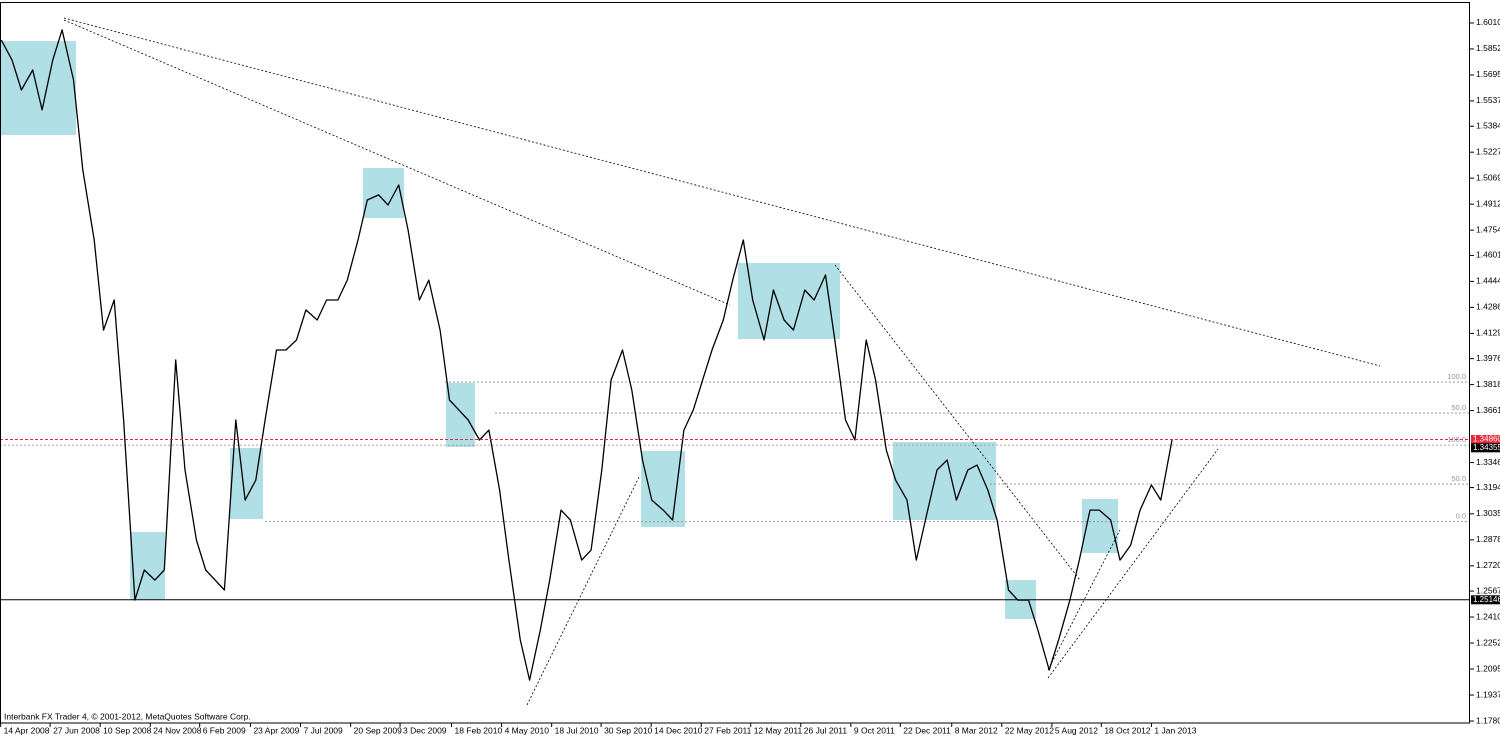 The image size is (1500, 743). What do you see at coordinates (1488, 642) in the screenshot?
I see `y-tick-label: 1.22525` at bounding box center [1488, 642].